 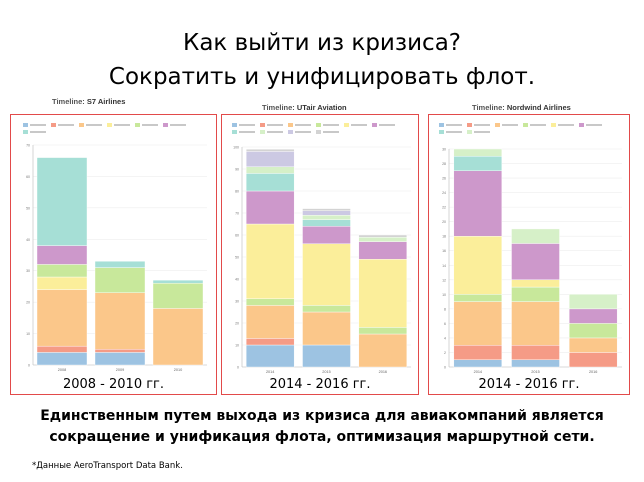 What do you see at coordinates (237, 324) in the screenshot?
I see `y-tick-label: 20` at bounding box center [237, 324].